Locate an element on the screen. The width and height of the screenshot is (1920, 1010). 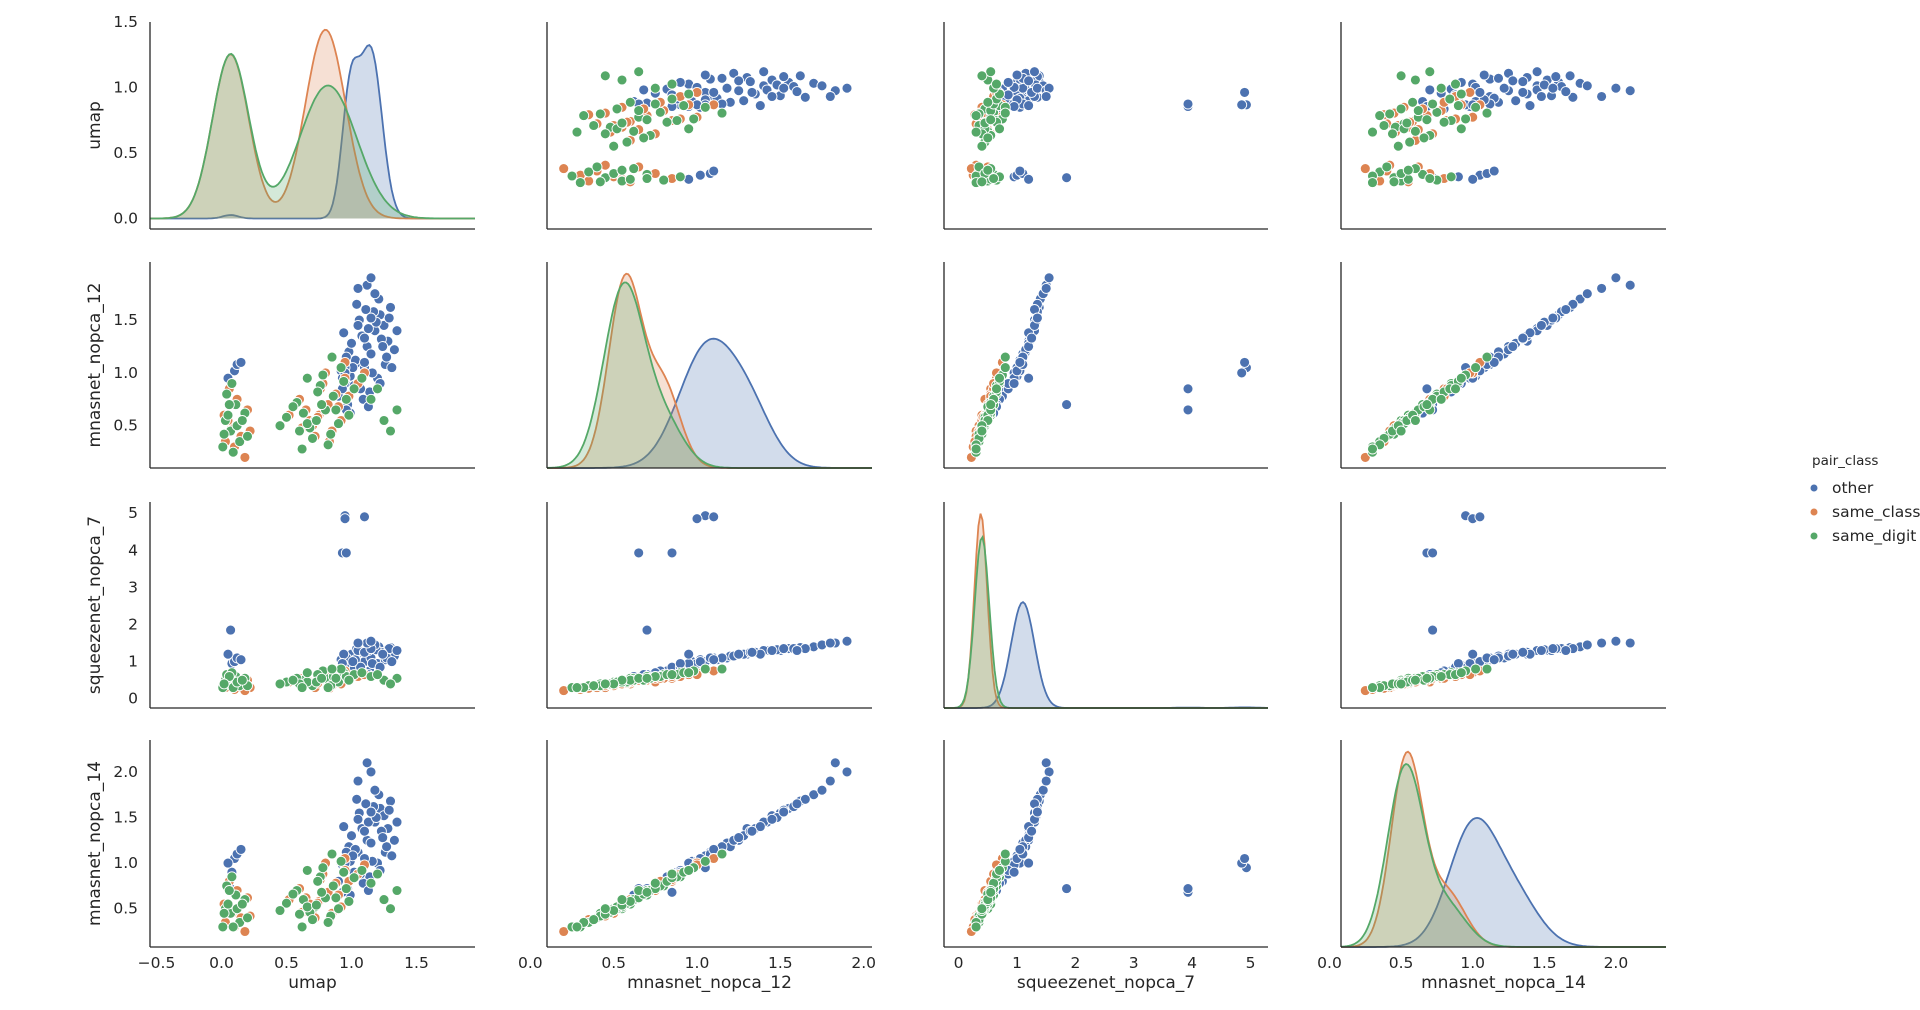
legend-entry-other: other is located at coordinates (1842, 488).